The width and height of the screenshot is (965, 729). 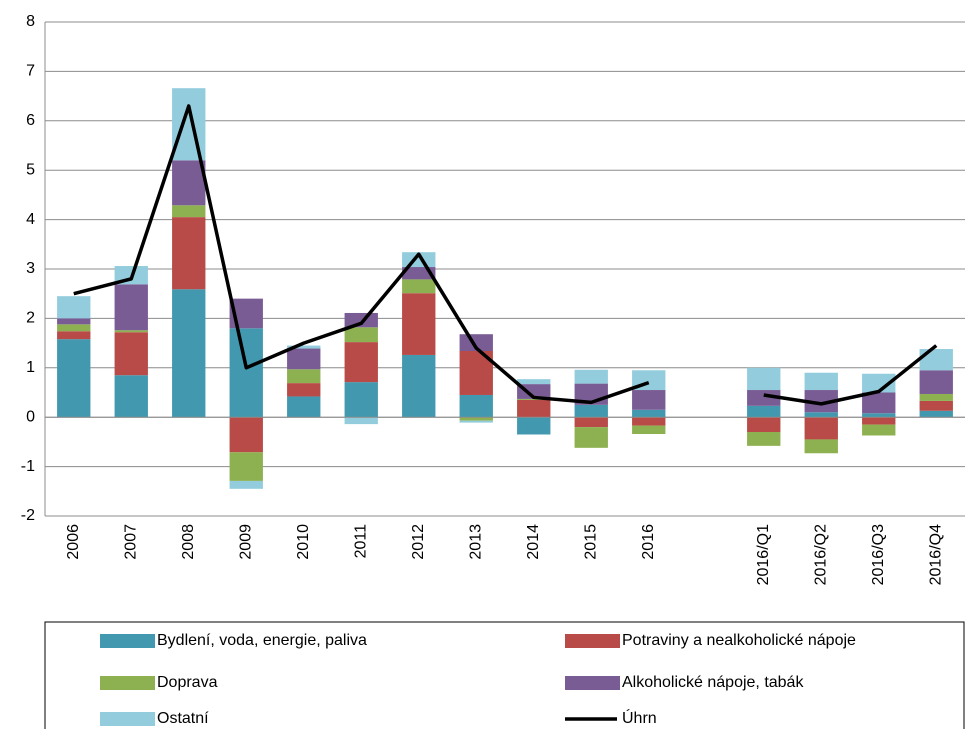 I want to click on y-tick-label: 6, so click(x=30, y=120).